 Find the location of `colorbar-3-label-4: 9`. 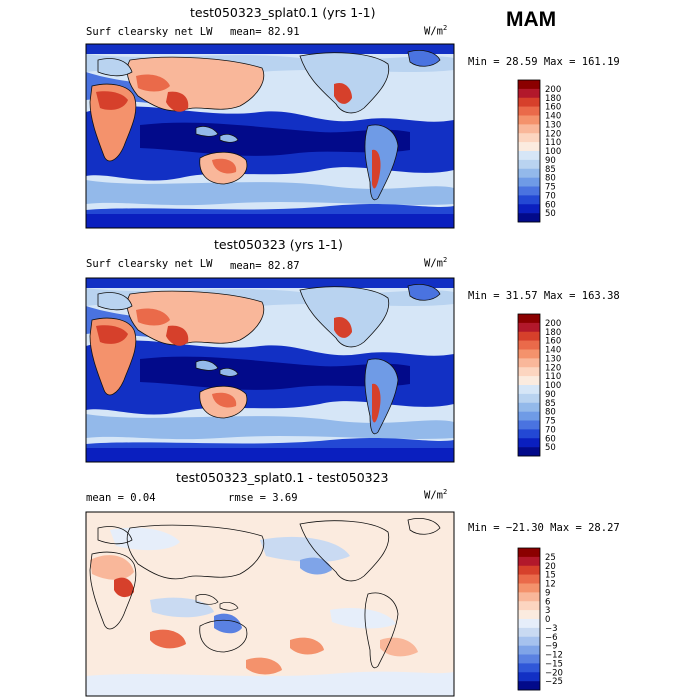

colorbar-3-label-4: 9 is located at coordinates (547, 593).